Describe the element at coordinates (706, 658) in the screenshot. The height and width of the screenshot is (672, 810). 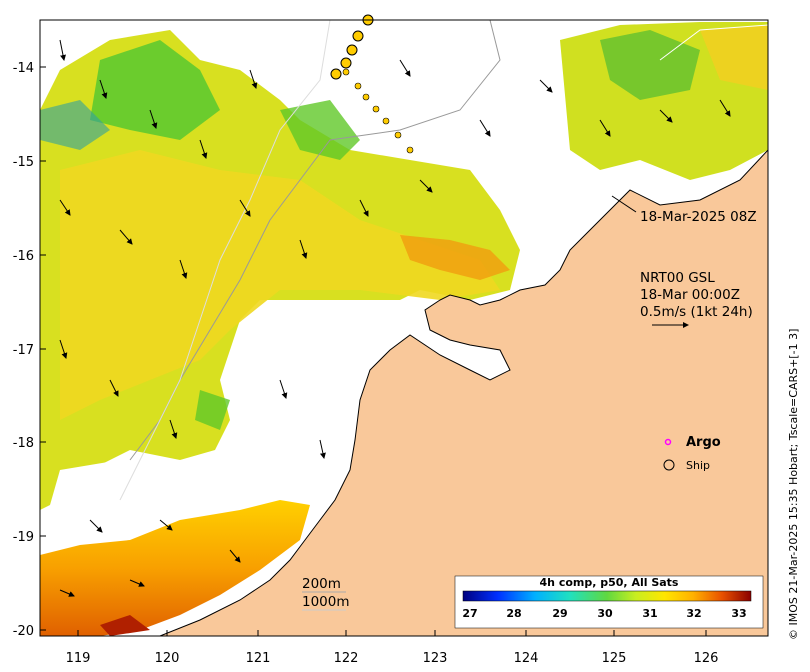
I see `x-tick-label: 126` at that location.